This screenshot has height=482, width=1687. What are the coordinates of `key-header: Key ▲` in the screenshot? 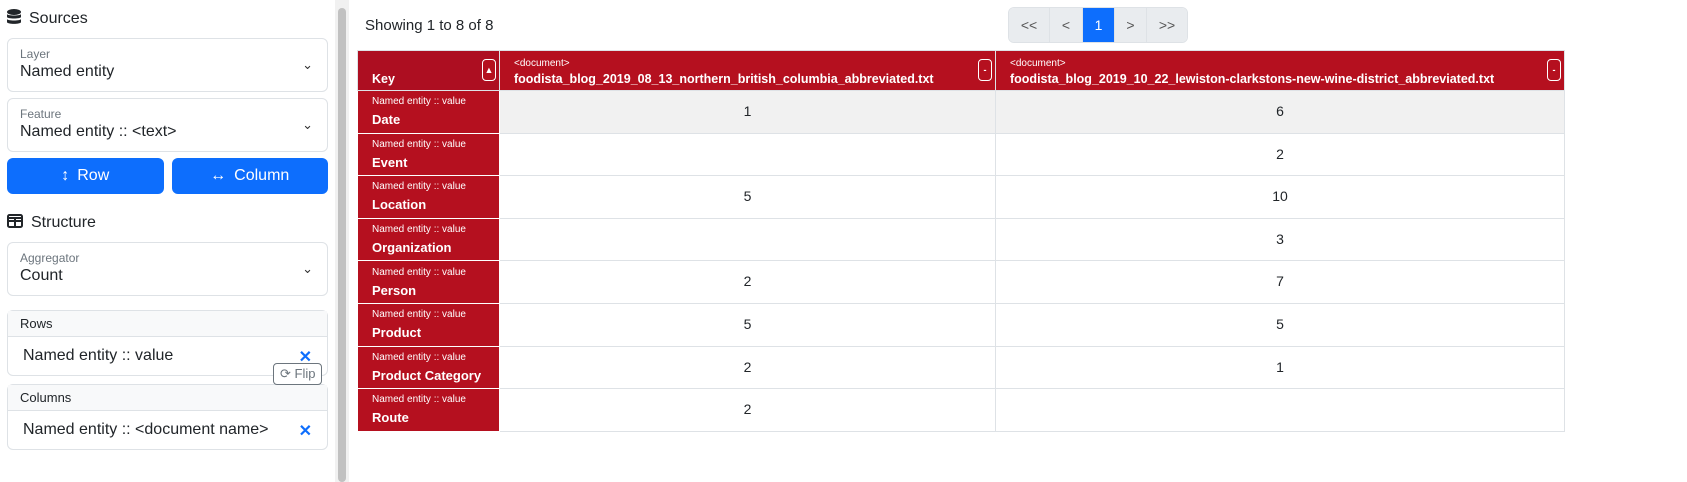 It's located at (428, 70).